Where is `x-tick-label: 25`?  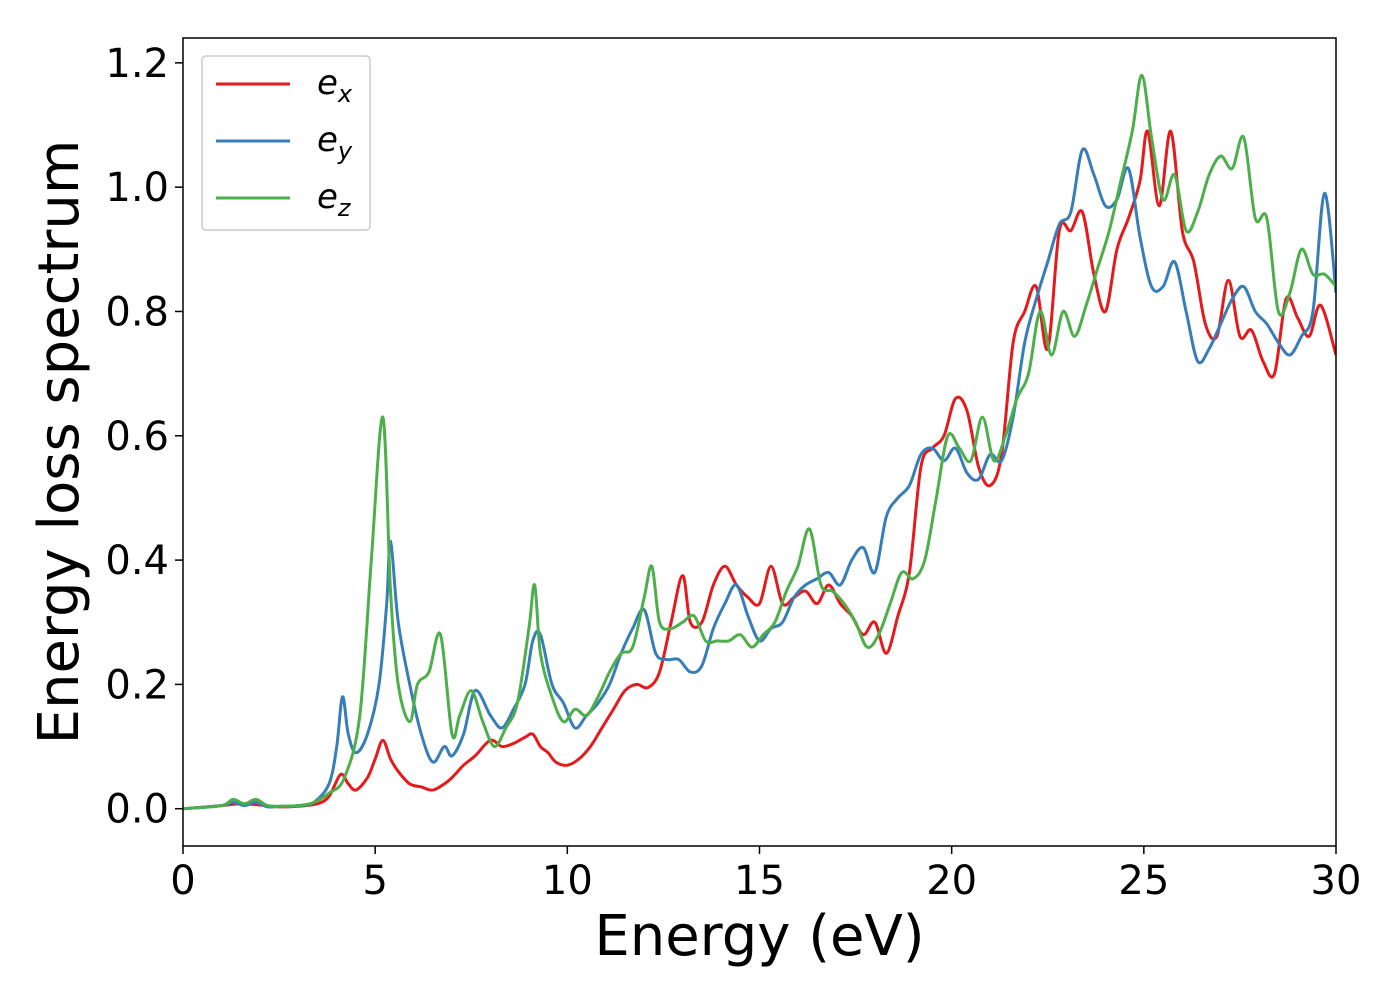 x-tick-label: 25 is located at coordinates (1143, 881).